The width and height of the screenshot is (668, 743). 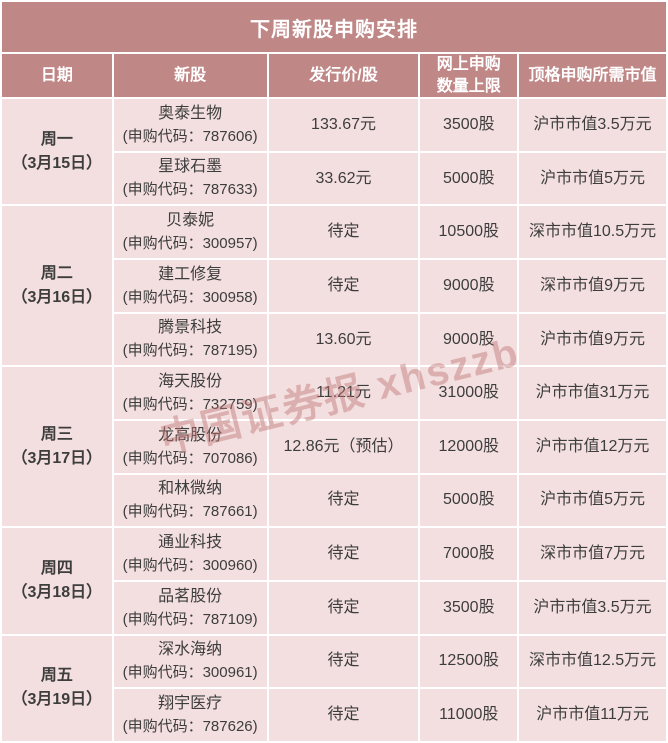 What do you see at coordinates (190, 393) in the screenshot?
I see `stock-cell: 海天股份 (申购代码：732759)` at bounding box center [190, 393].